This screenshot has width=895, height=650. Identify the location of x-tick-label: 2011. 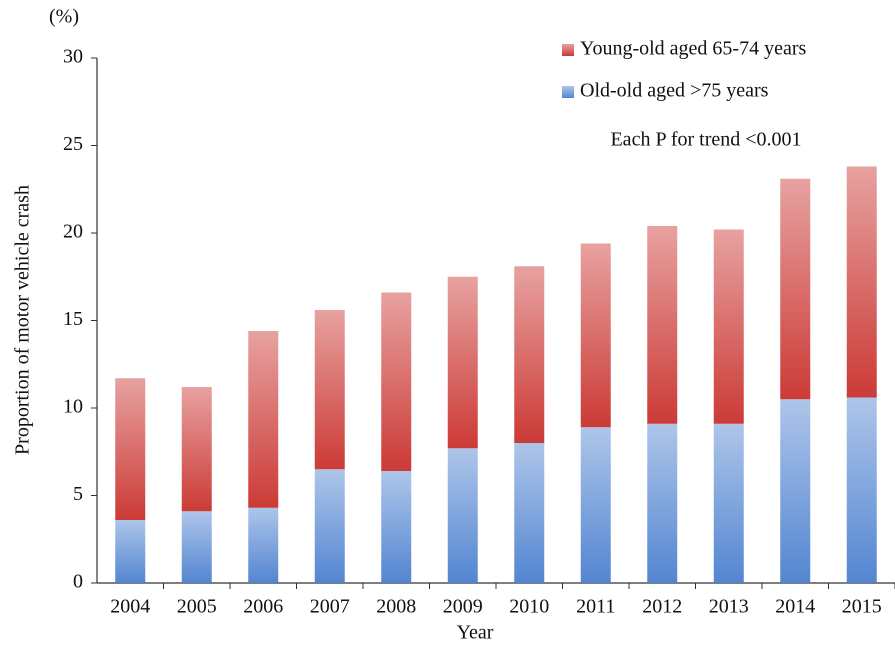
(595, 607).